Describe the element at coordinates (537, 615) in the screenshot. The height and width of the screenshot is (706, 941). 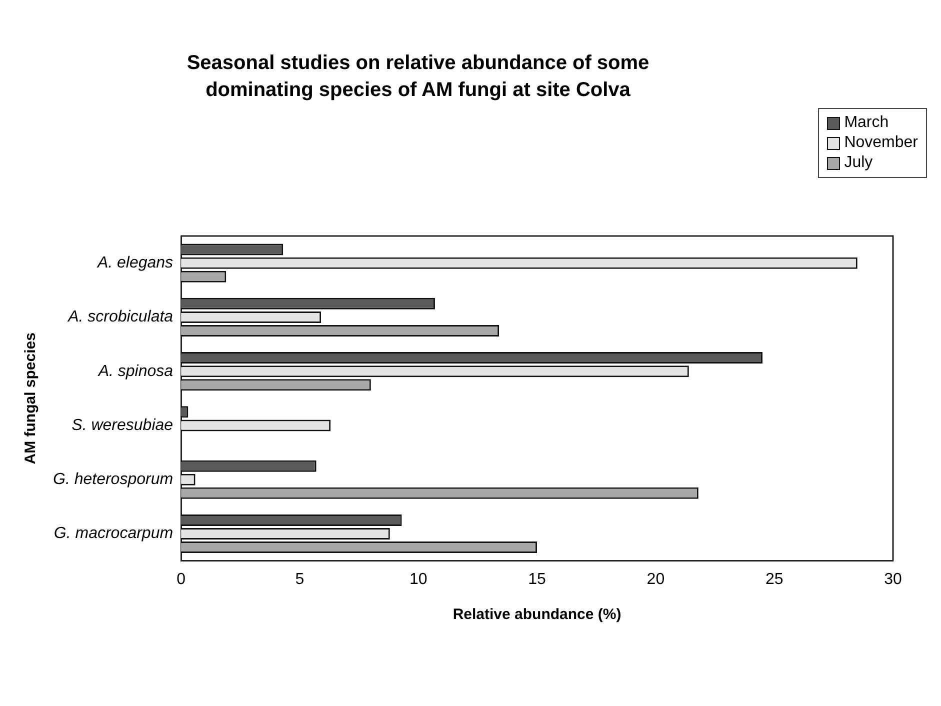
I see `x-axis-title: Relative abundance (%)` at that location.